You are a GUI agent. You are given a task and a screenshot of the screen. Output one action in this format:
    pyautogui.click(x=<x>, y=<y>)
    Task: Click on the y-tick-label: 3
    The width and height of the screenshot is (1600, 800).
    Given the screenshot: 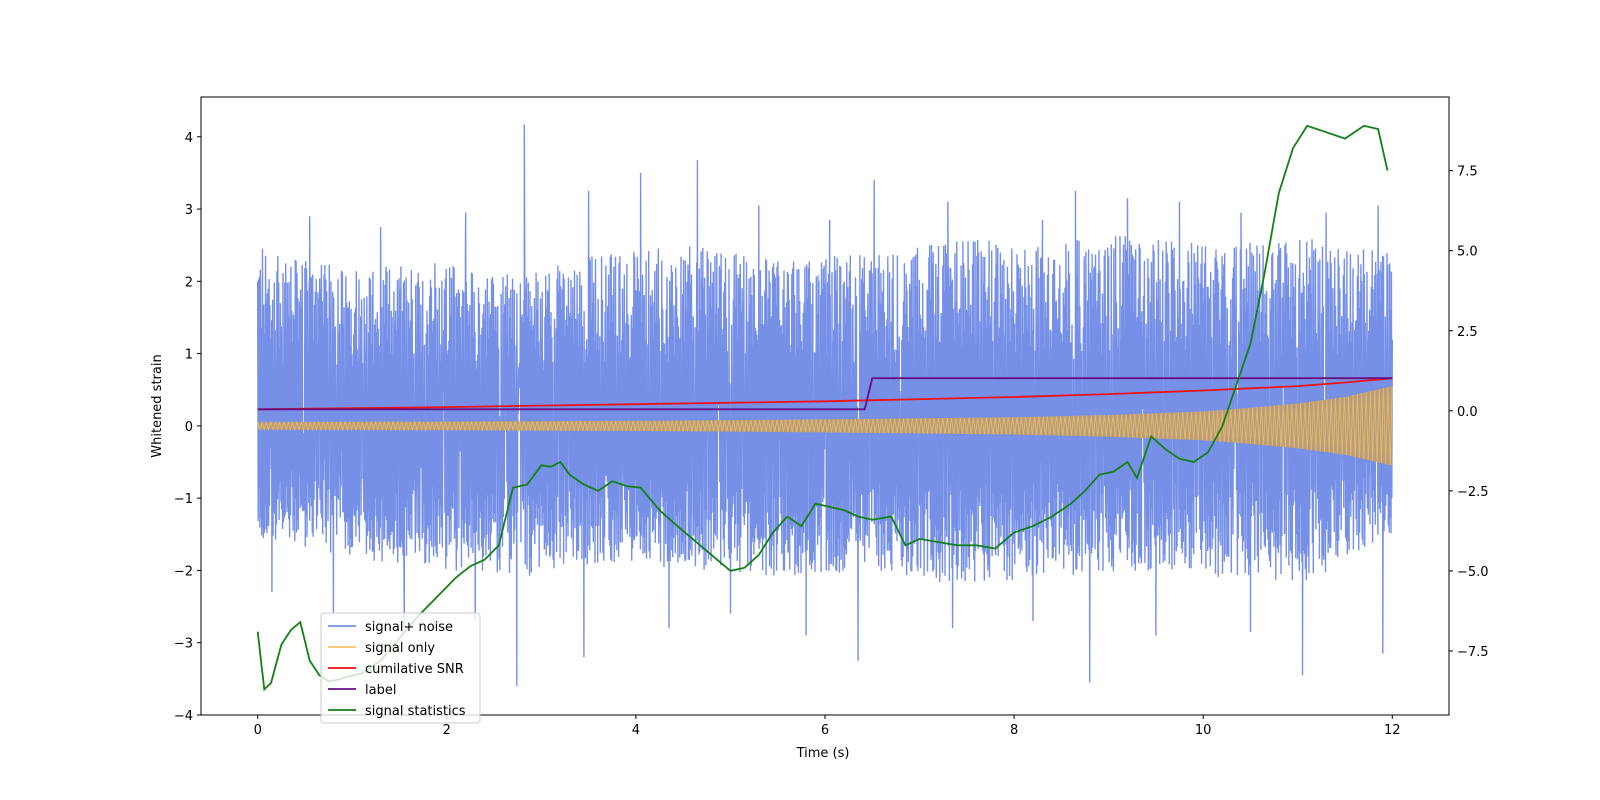 What is the action you would take?
    pyautogui.click(x=189, y=210)
    